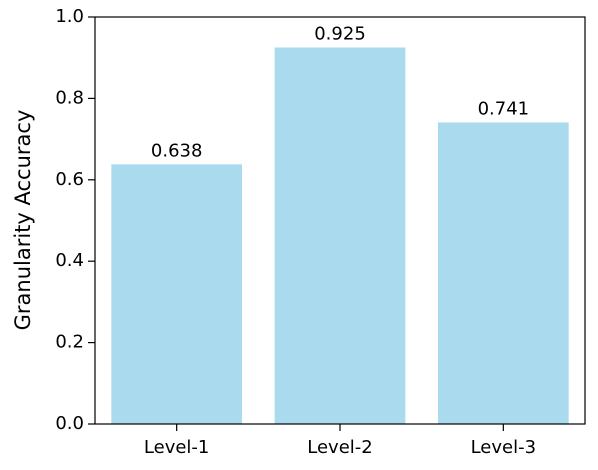  What do you see at coordinates (69, 260) in the screenshot?
I see `y-tick-label: 0.4` at bounding box center [69, 260].